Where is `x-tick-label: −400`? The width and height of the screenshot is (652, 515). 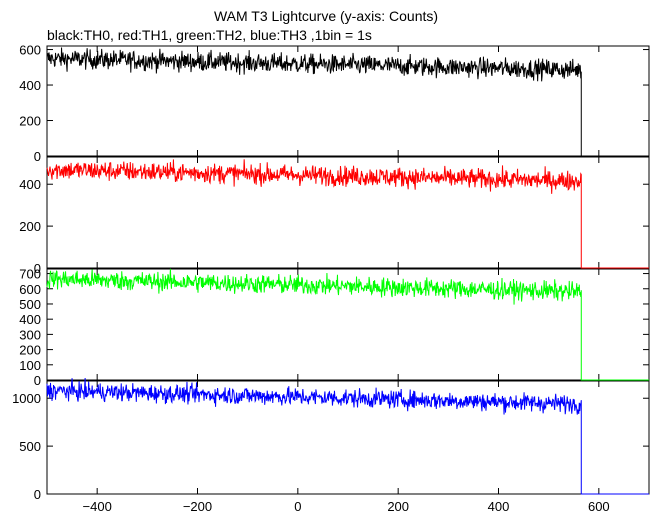 x-tick-label: −400 is located at coordinates (97, 506).